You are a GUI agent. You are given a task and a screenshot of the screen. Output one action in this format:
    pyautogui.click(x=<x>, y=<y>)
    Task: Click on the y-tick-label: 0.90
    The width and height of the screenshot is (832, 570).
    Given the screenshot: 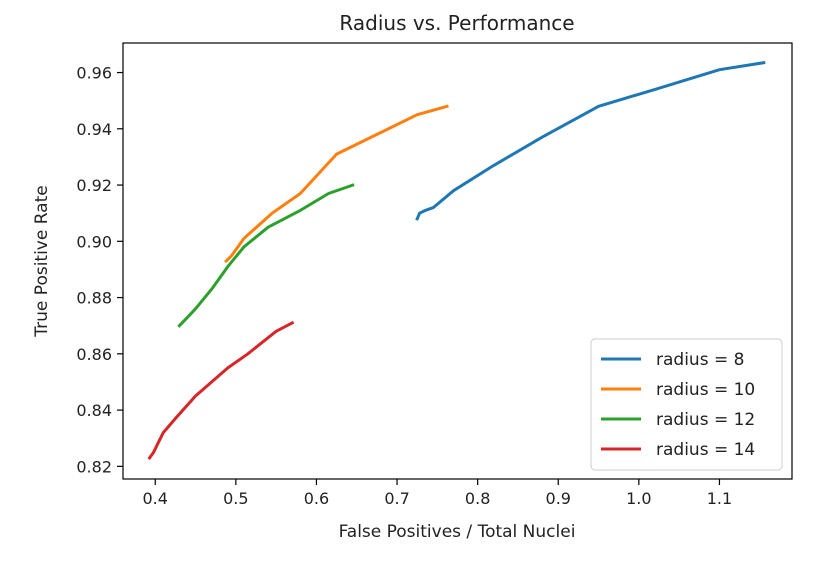 What is the action you would take?
    pyautogui.click(x=94, y=241)
    